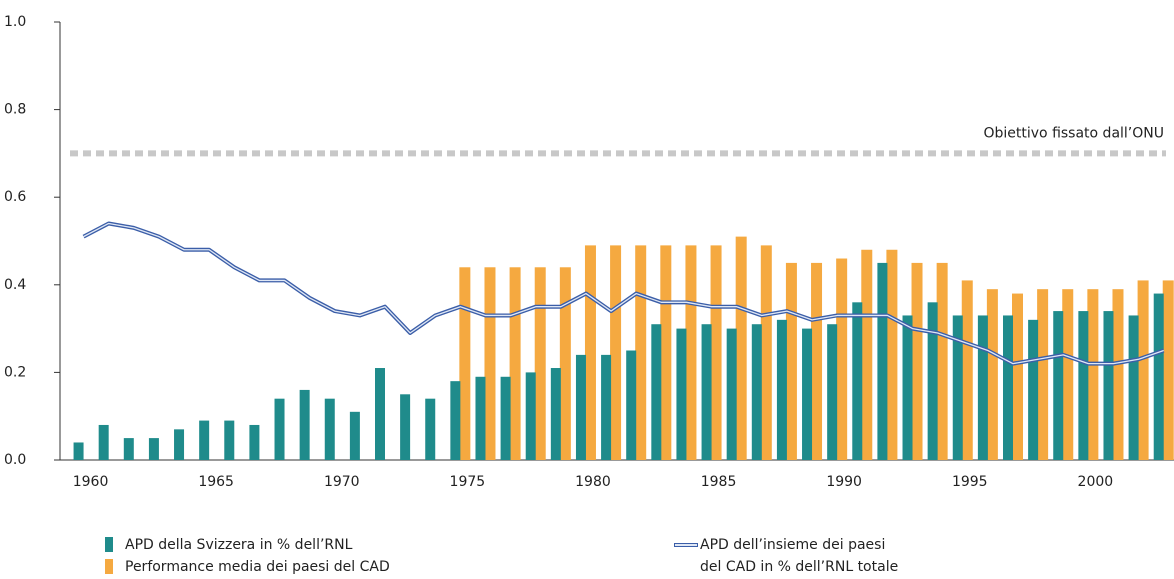  I want to click on x-tick-label: 1970, so click(342, 482).